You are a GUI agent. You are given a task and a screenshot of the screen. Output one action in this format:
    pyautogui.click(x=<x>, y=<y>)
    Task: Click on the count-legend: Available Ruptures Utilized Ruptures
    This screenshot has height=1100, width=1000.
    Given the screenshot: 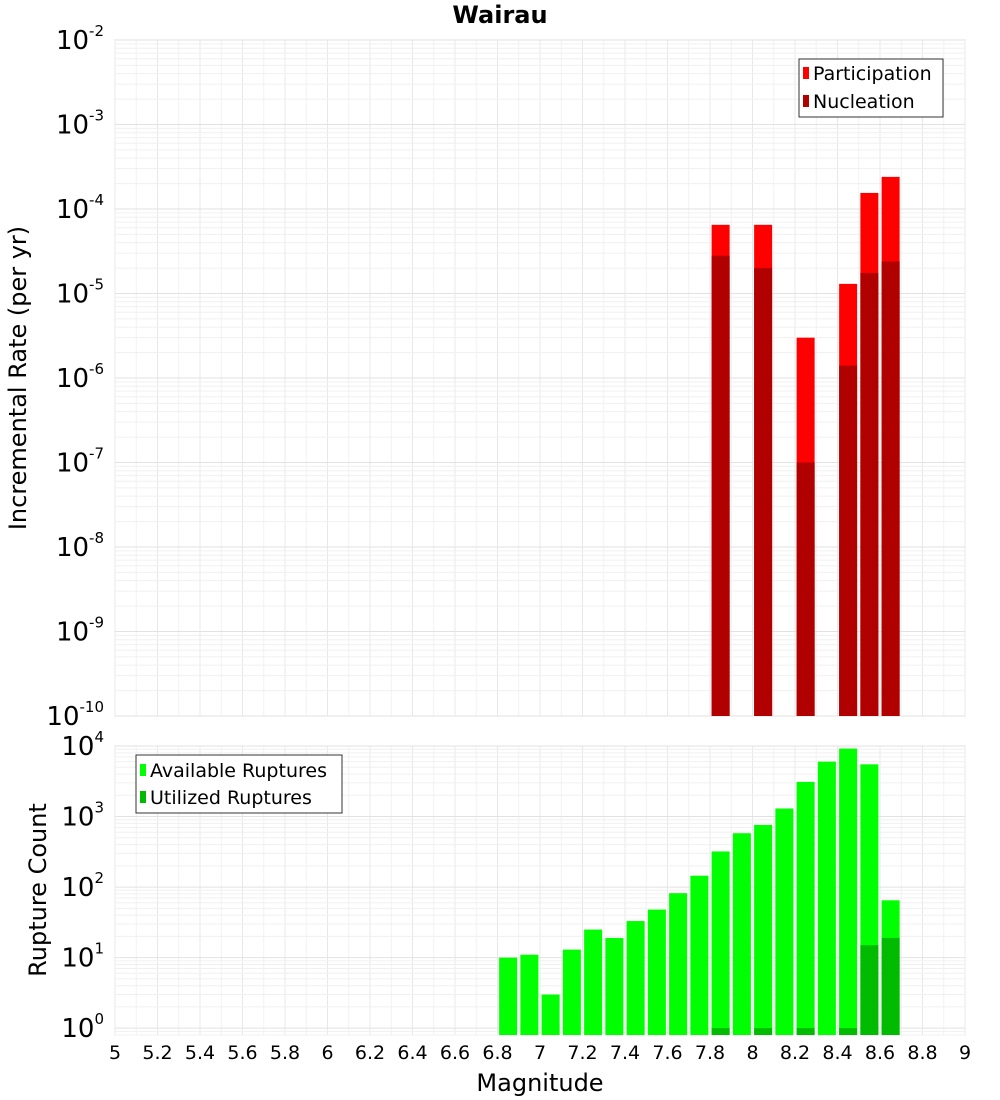 What is the action you would take?
    pyautogui.click(x=239, y=784)
    